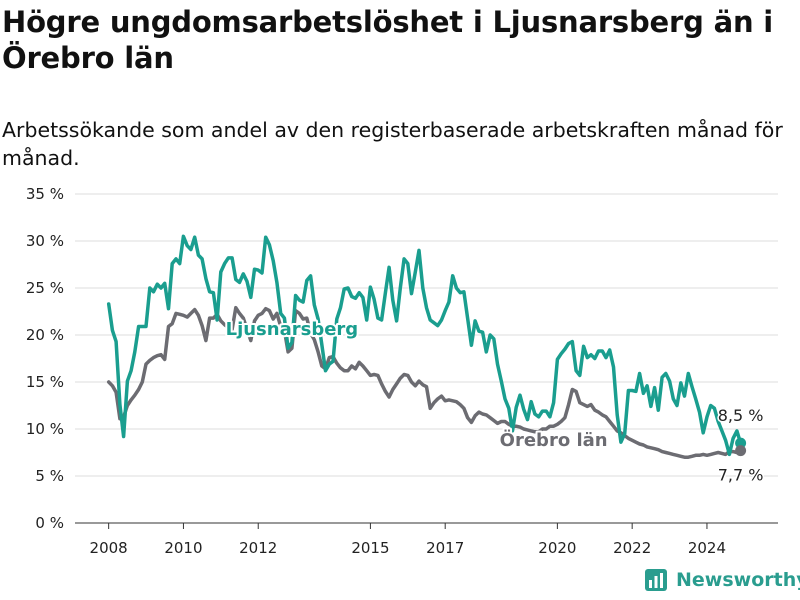 The image size is (800, 600). Describe the element at coordinates (49, 476) in the screenshot. I see `y-tick-label: 5 %` at that location.